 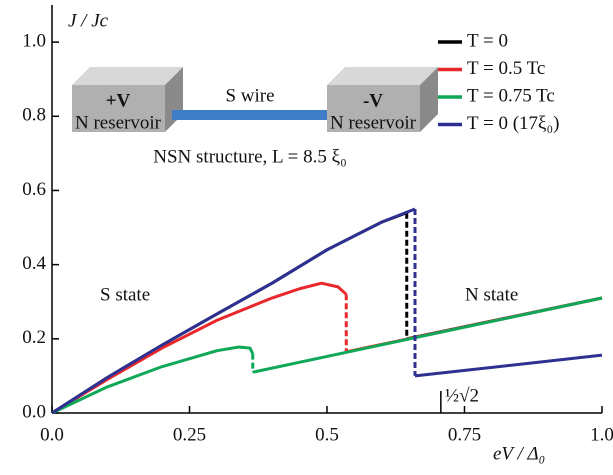 What do you see at coordinates (34, 411) in the screenshot?
I see `y-tick-label: 0.0` at bounding box center [34, 411].